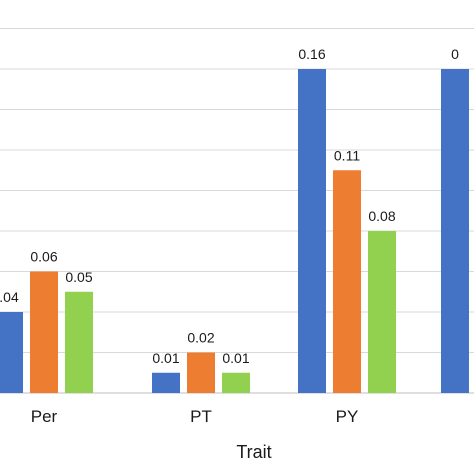  What do you see at coordinates (9, 297) in the screenshot?
I see `data-label: .04` at bounding box center [9, 297].